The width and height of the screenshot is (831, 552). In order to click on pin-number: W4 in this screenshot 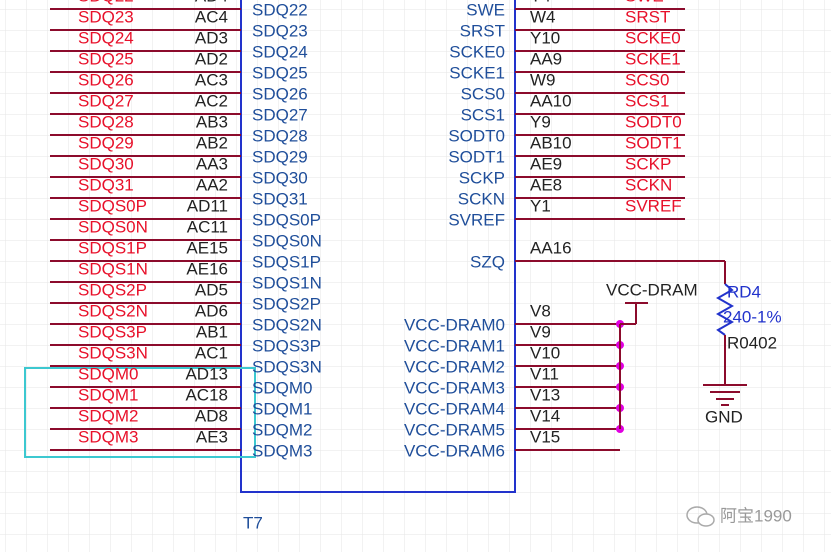, I will do `click(543, 16)`.